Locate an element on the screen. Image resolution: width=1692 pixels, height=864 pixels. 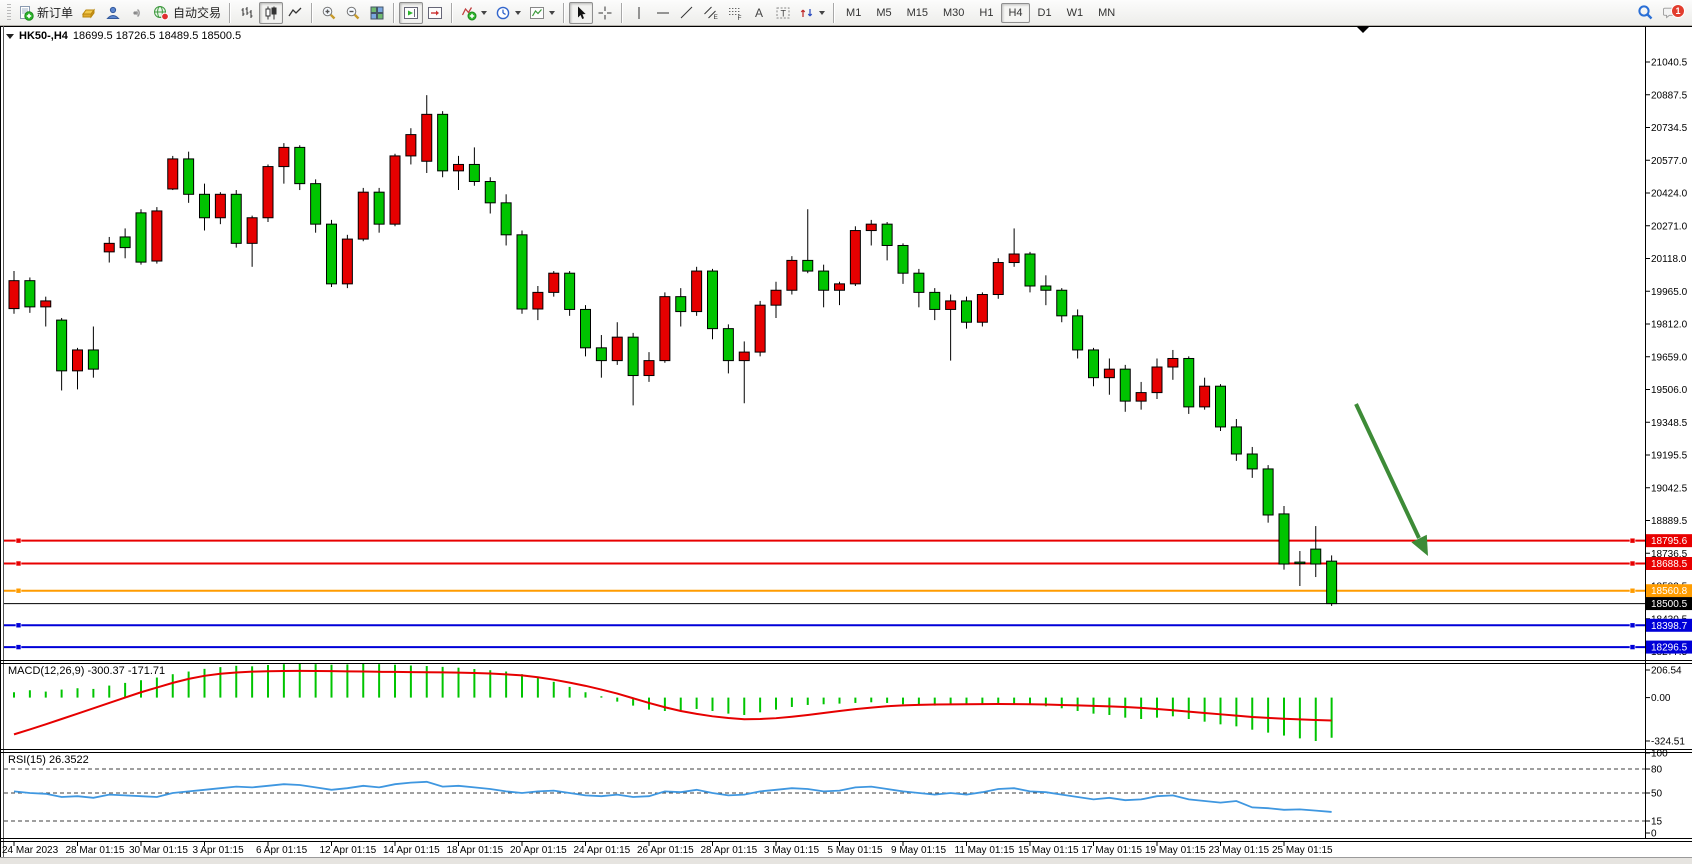
macd-signal-line is located at coordinates (672, 702).